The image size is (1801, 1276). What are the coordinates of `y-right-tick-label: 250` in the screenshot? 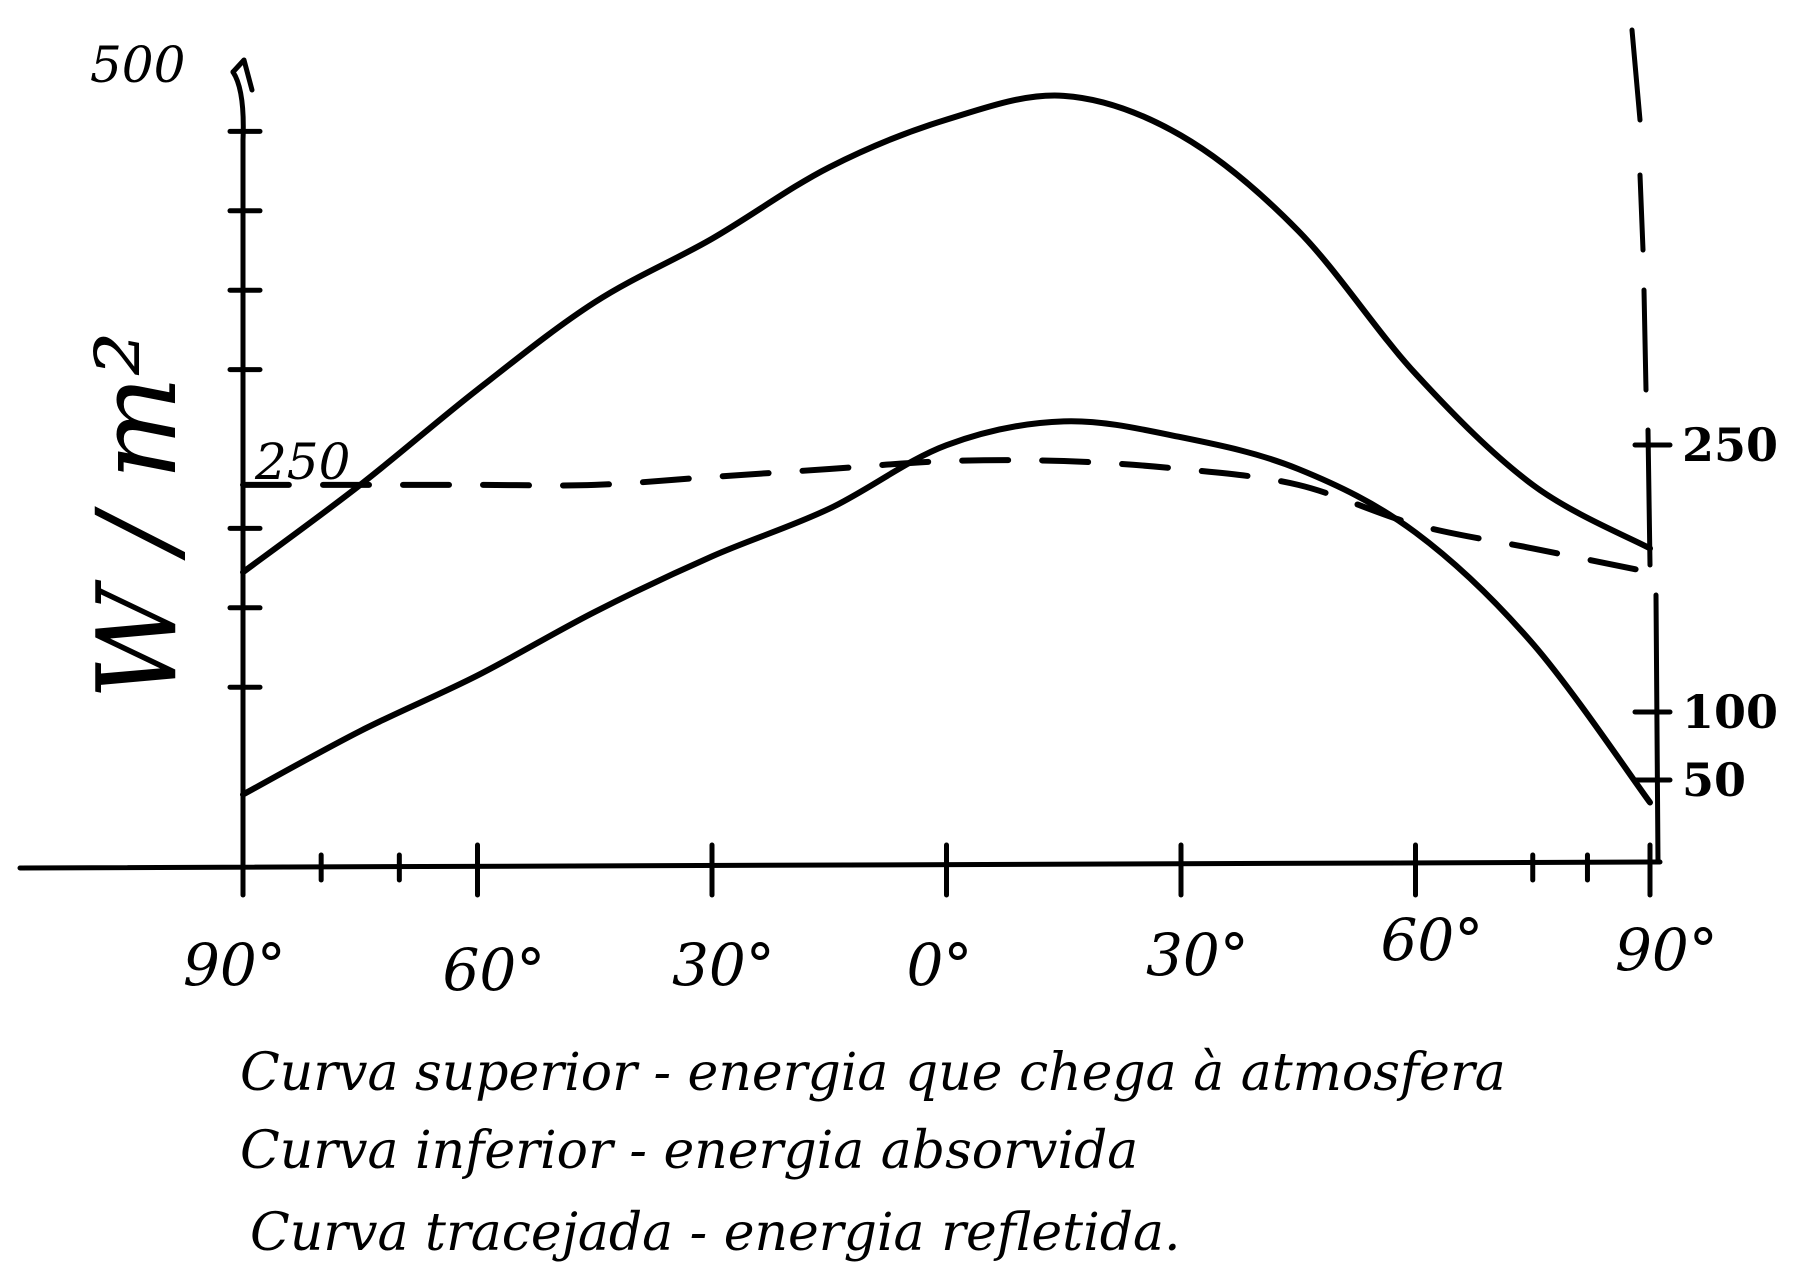 It's located at (1730, 445).